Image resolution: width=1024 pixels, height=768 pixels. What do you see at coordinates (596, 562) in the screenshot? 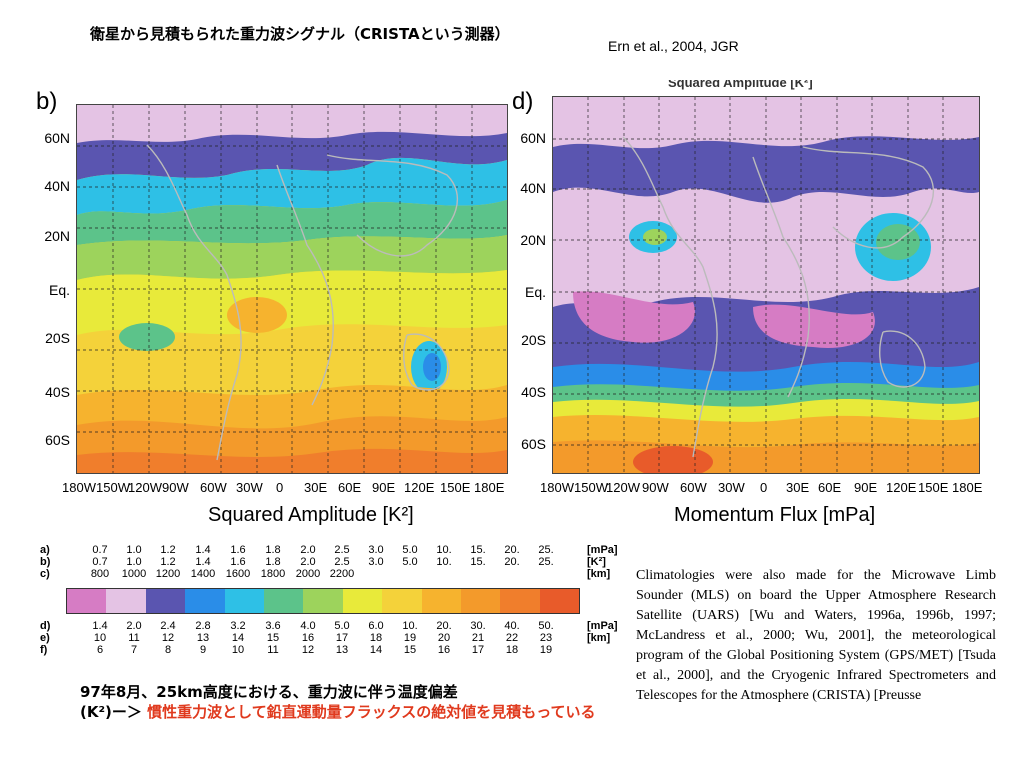
I see `scale-top-row-unit: [K²]` at bounding box center [596, 562].